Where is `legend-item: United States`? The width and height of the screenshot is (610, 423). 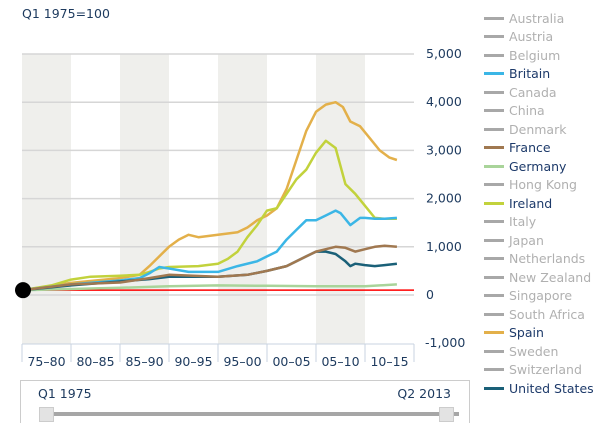 legend-item: United States is located at coordinates (539, 388).